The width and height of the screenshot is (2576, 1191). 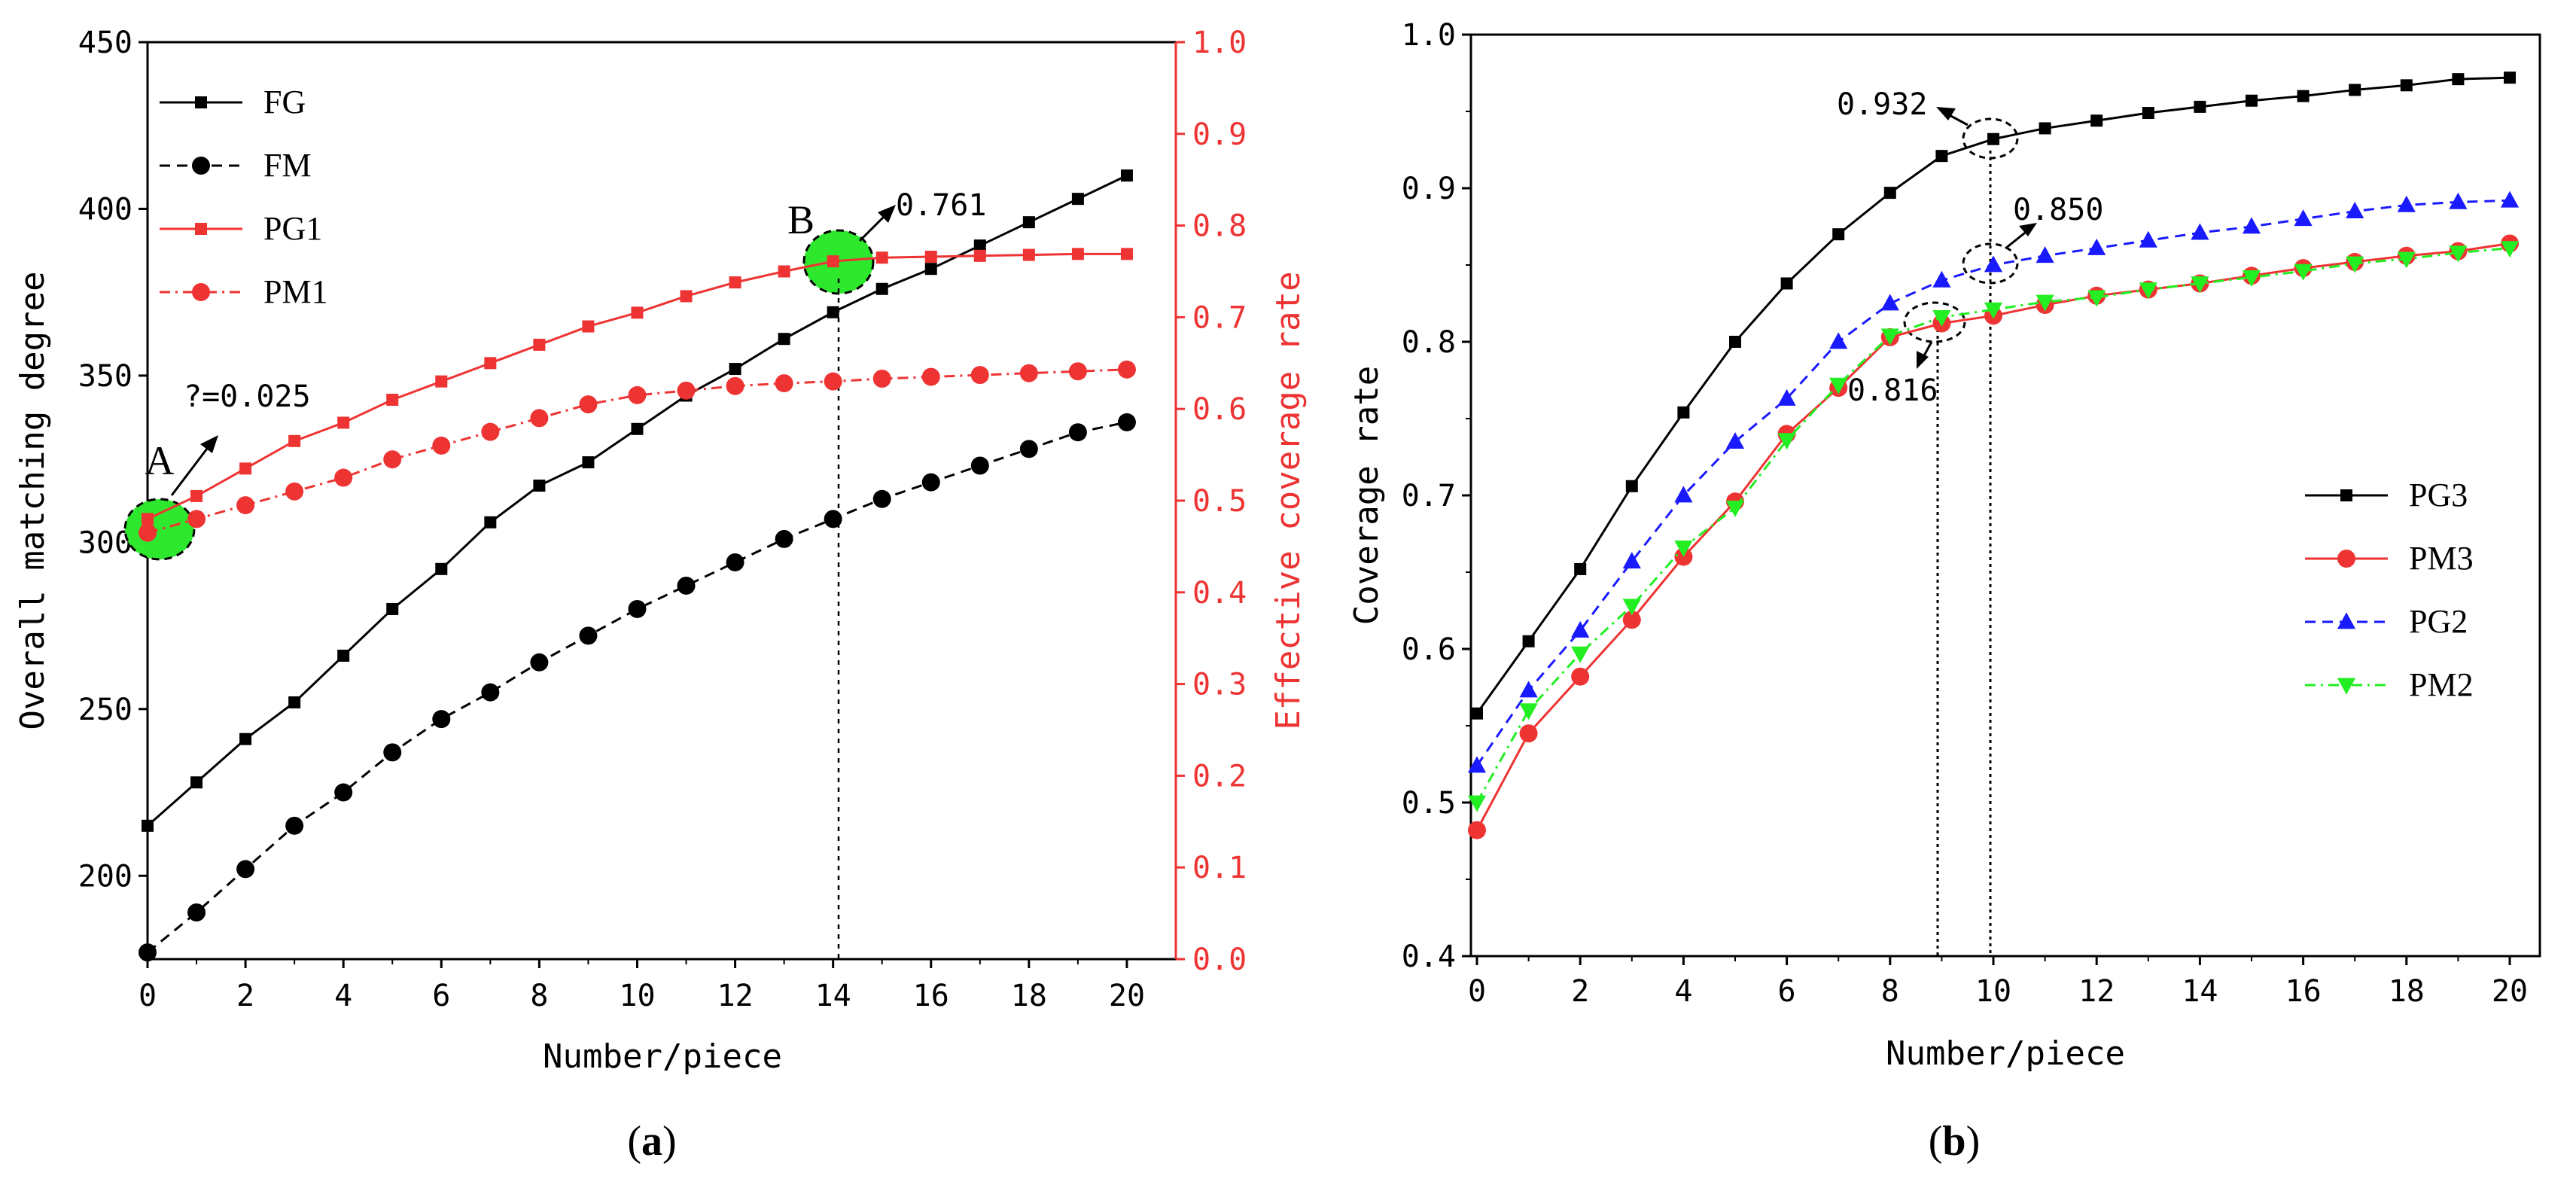 I want to click on y-tick-label-left-a: 200, so click(x=105, y=877).